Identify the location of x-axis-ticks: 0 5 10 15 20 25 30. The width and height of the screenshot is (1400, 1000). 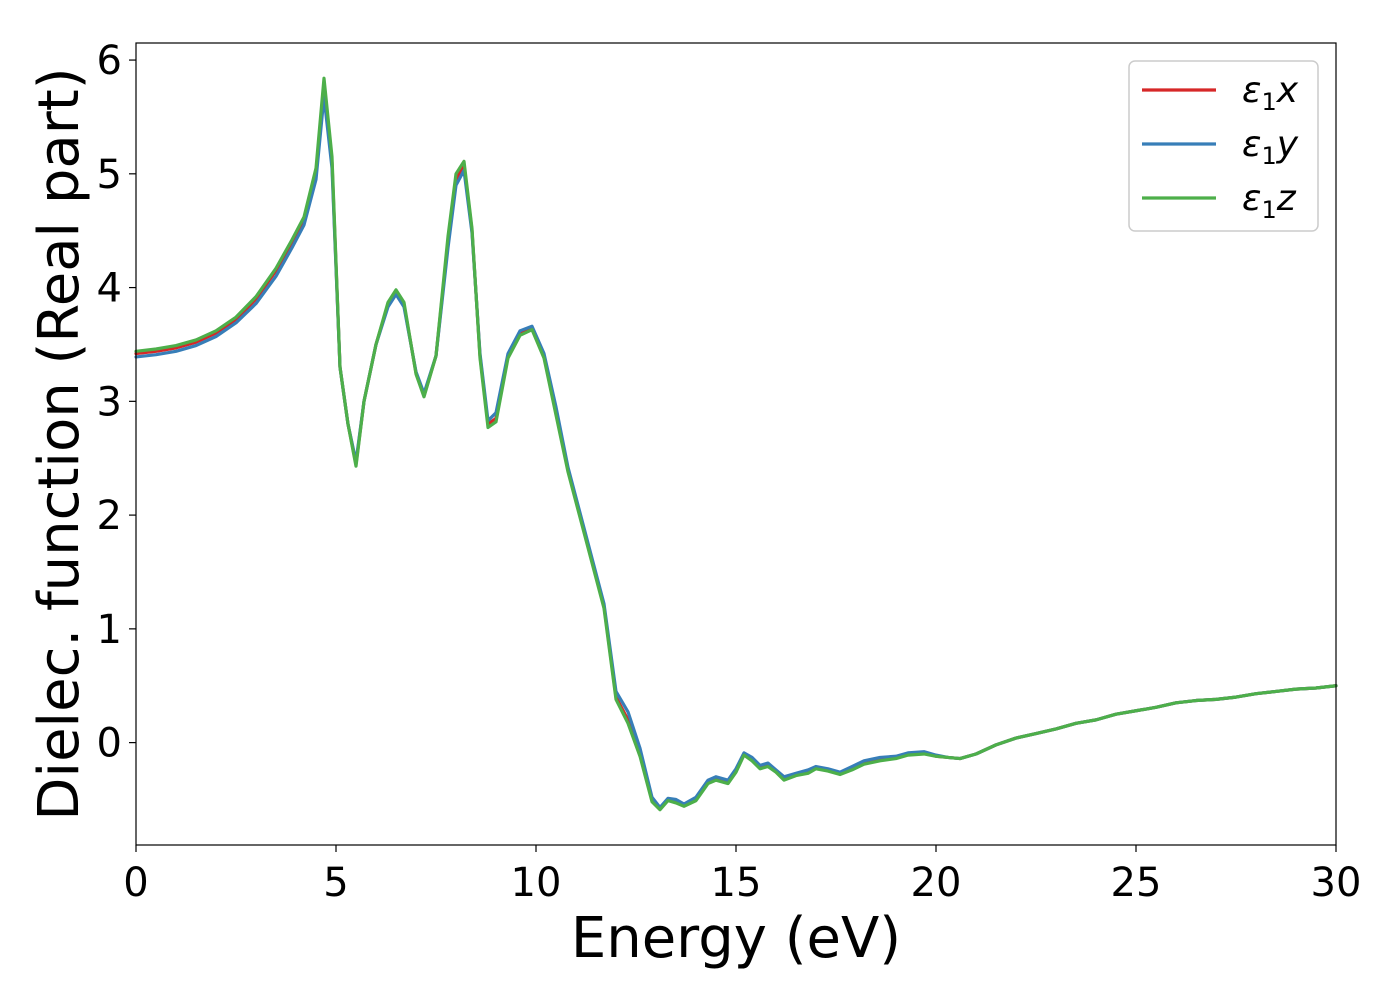
(742, 875).